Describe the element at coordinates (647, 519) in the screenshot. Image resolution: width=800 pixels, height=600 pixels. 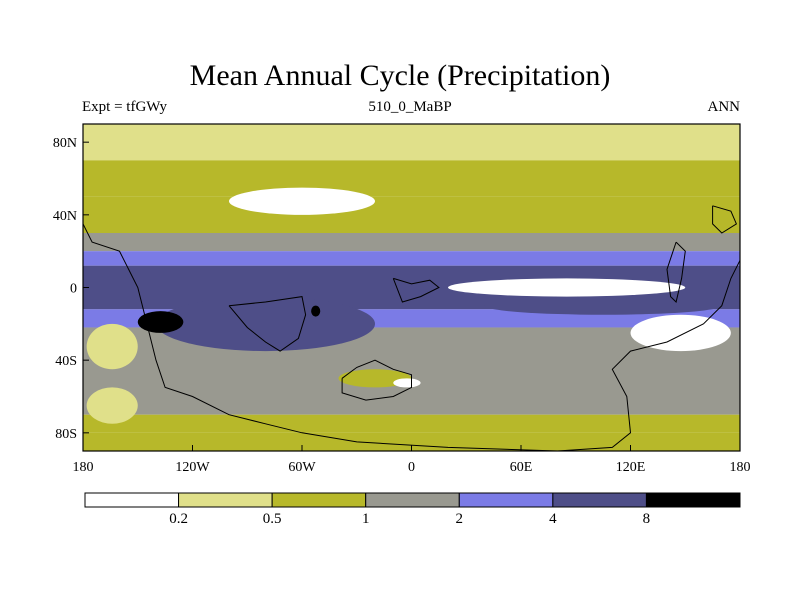
I see `colorbar-label-5: 8` at that location.